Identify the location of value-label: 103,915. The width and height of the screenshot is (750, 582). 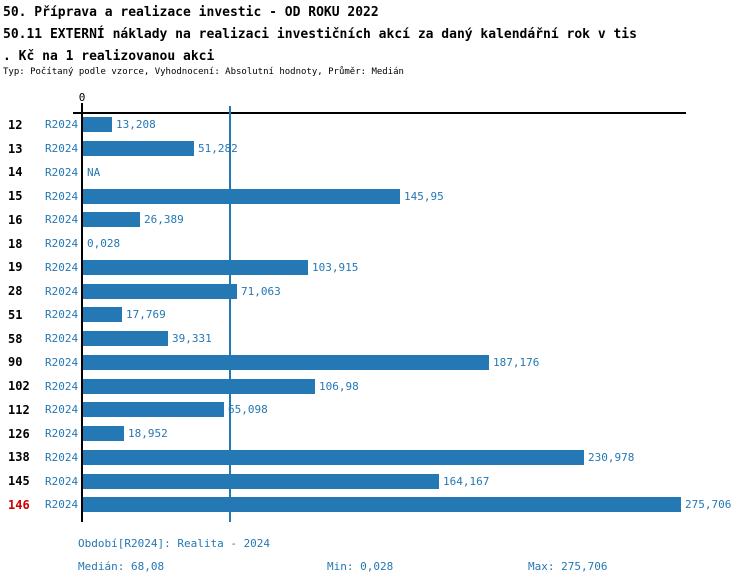
(335, 267).